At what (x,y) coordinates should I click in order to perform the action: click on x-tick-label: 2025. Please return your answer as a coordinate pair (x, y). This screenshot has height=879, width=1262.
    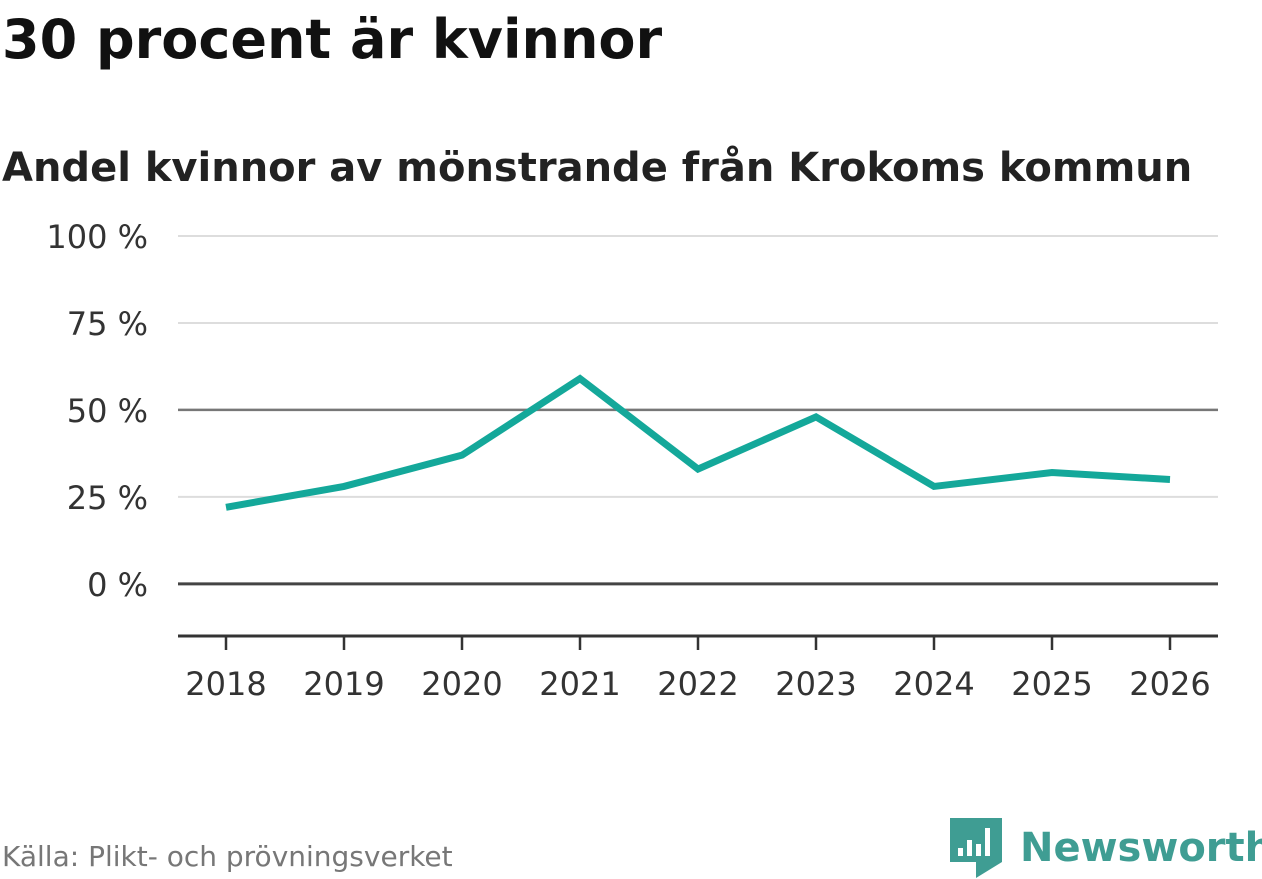
    Looking at the image, I should click on (1051, 684).